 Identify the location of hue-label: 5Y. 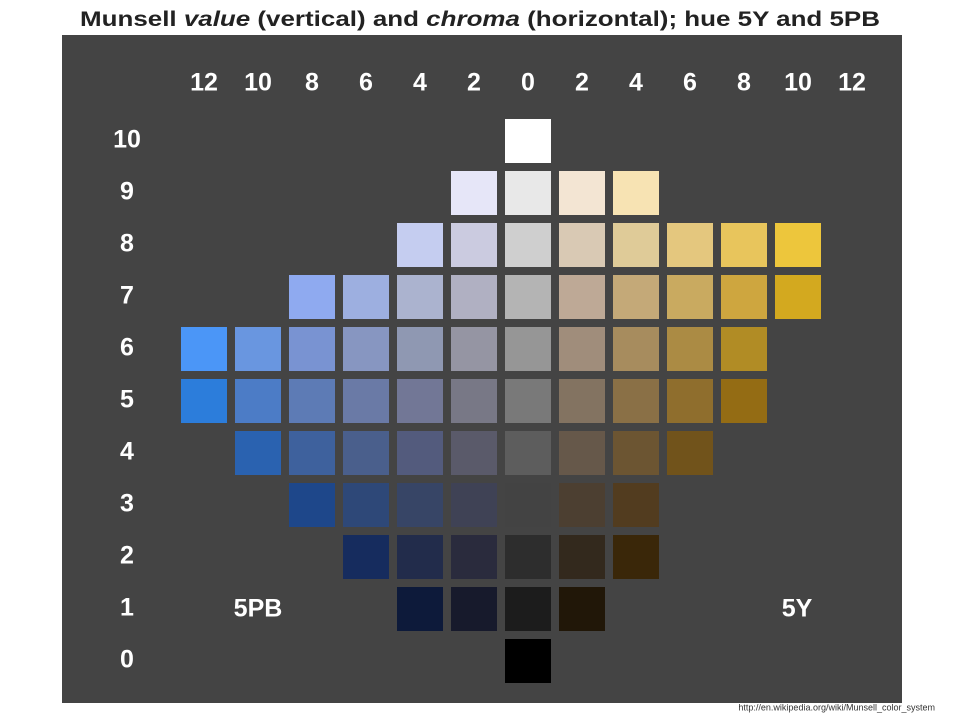
(797, 609).